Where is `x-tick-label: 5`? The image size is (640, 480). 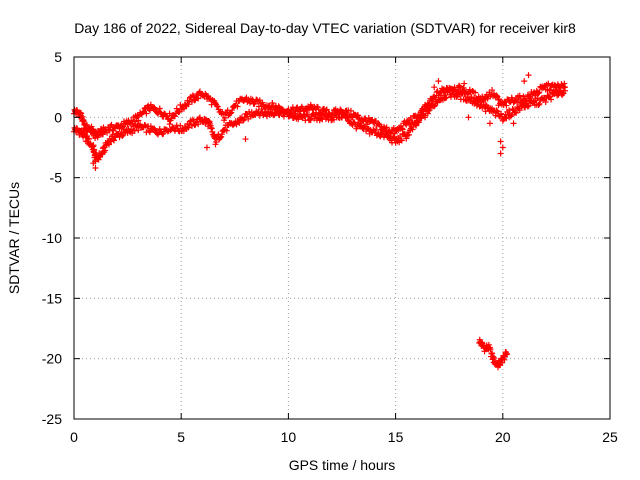 x-tick-label: 5 is located at coordinates (181, 437).